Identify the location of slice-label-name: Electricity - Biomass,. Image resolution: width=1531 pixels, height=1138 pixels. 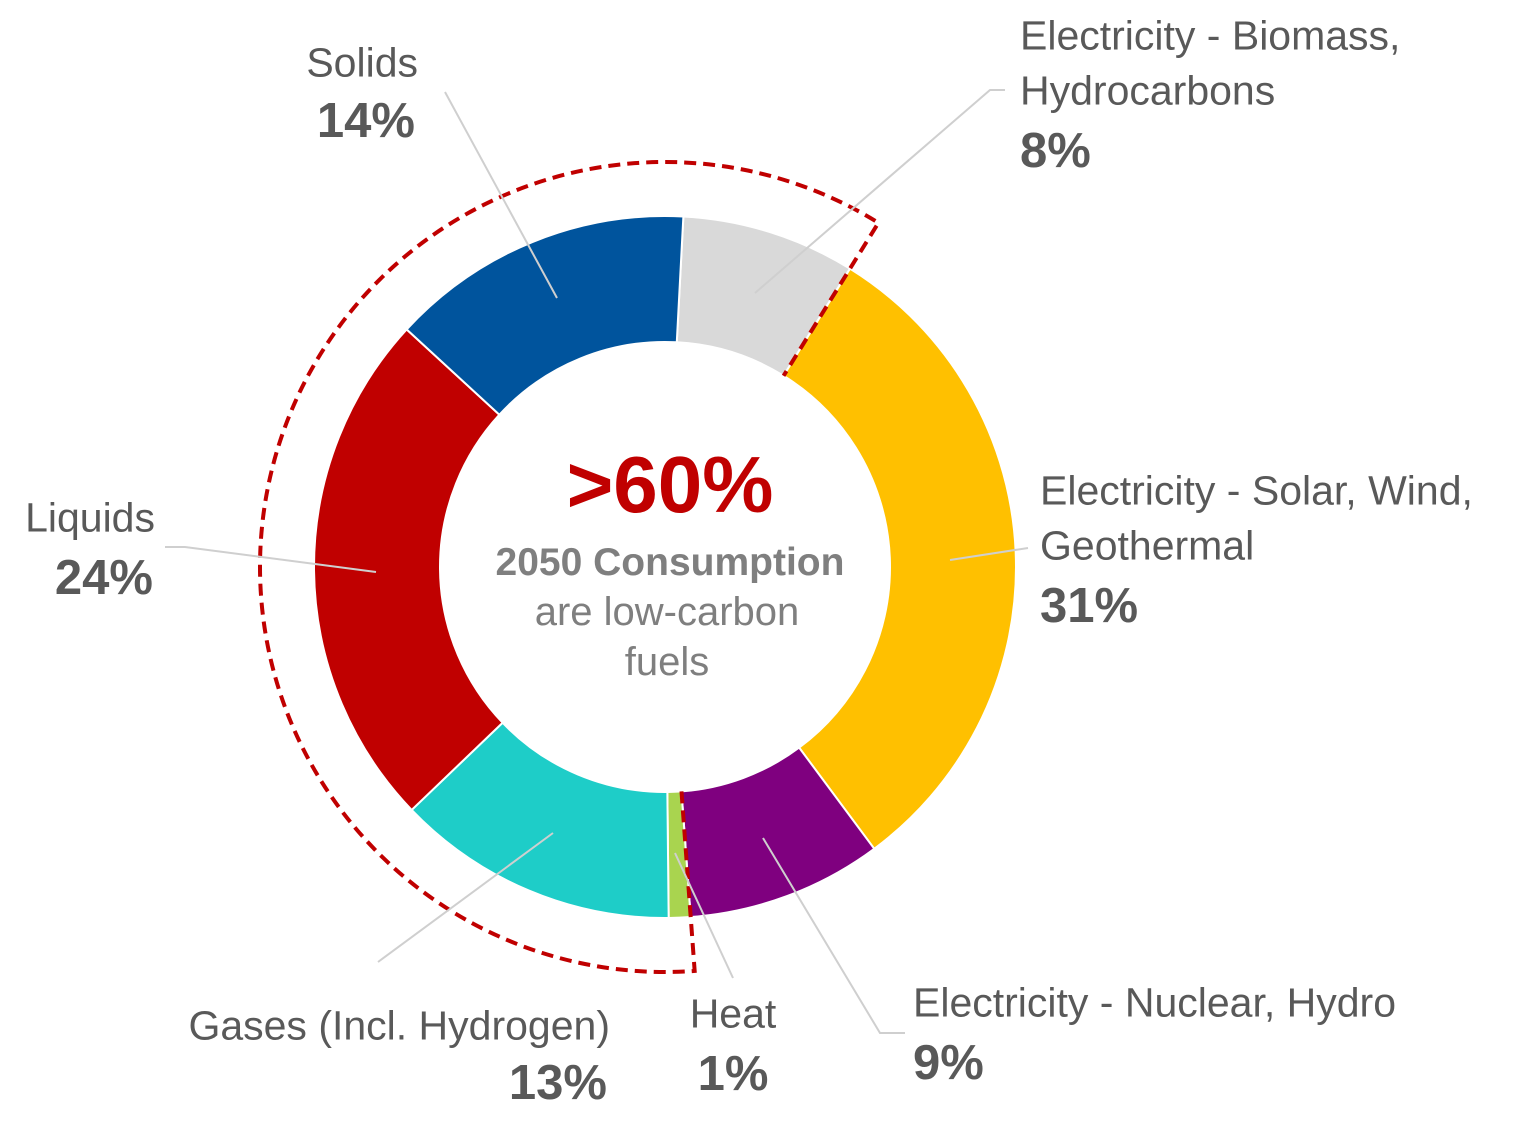
(1210, 35).